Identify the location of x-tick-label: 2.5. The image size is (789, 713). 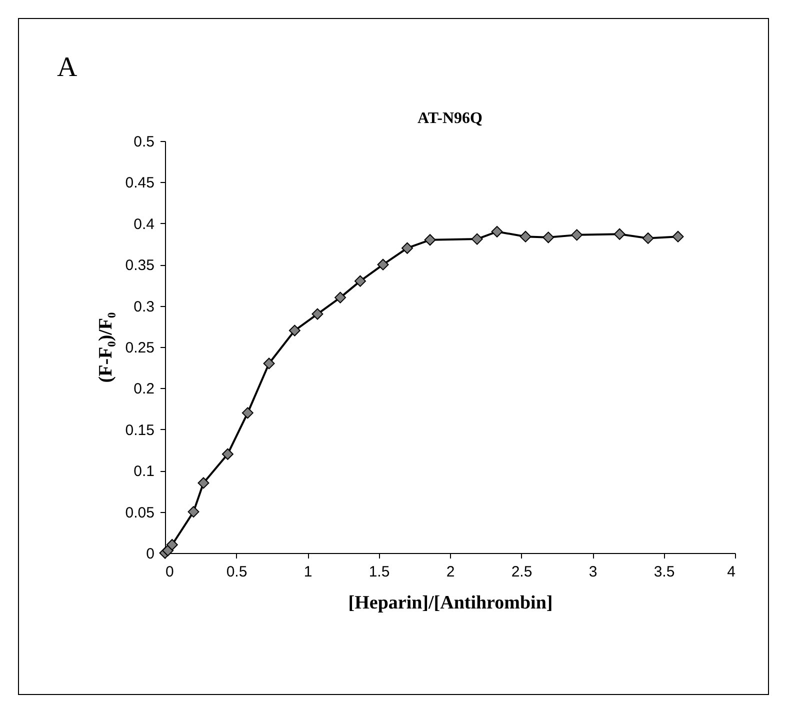
(521, 572).